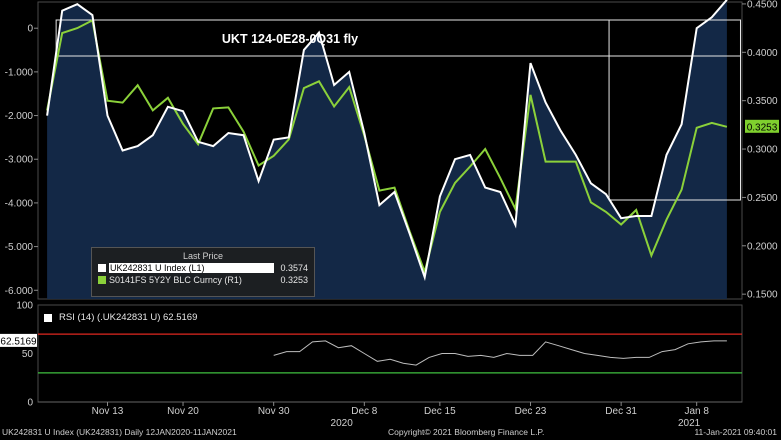 This screenshot has width=781, height=440. I want to click on annotation-box-recent, so click(674, 110).